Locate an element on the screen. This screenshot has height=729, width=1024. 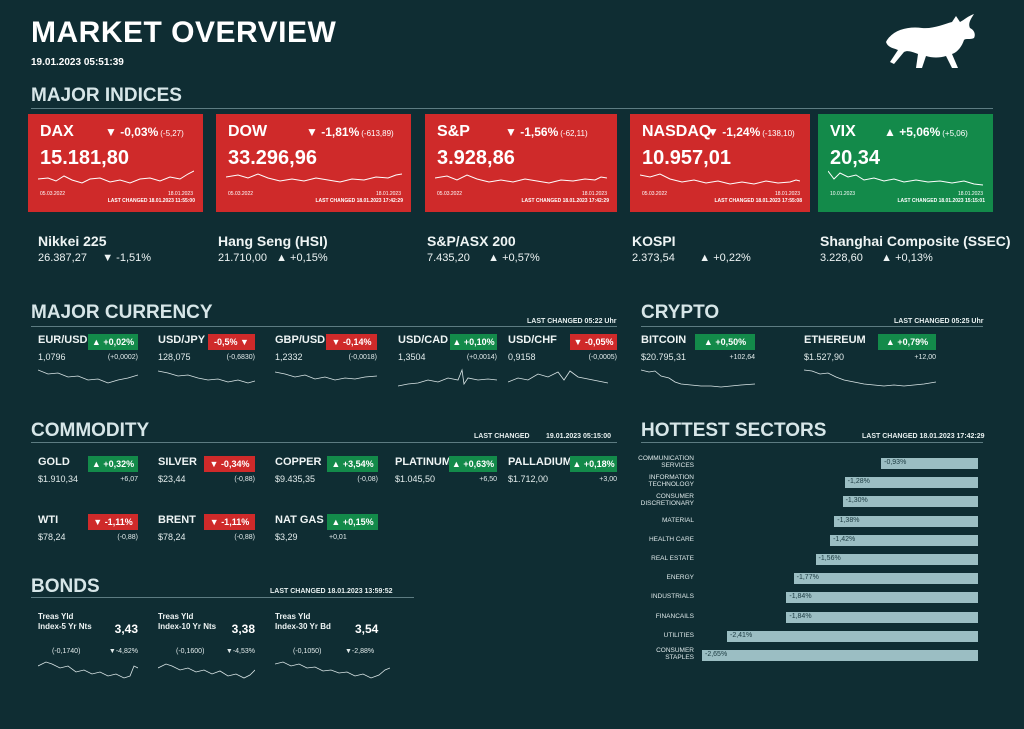
commodity-name: PLATINUM is located at coordinates (423, 462).